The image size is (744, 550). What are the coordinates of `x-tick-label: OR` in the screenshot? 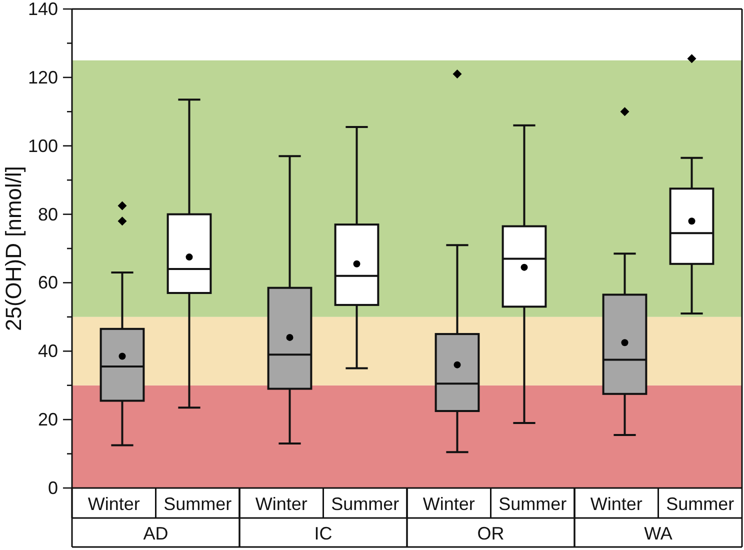 It's located at (490, 534).